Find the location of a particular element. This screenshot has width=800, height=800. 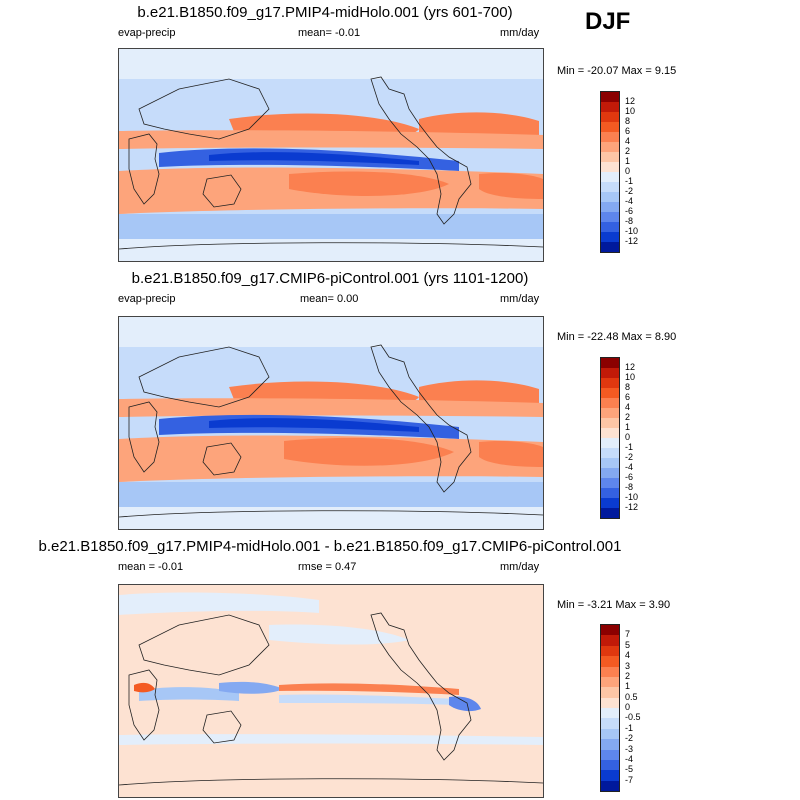

panel1-colorbar is located at coordinates (610, 172).